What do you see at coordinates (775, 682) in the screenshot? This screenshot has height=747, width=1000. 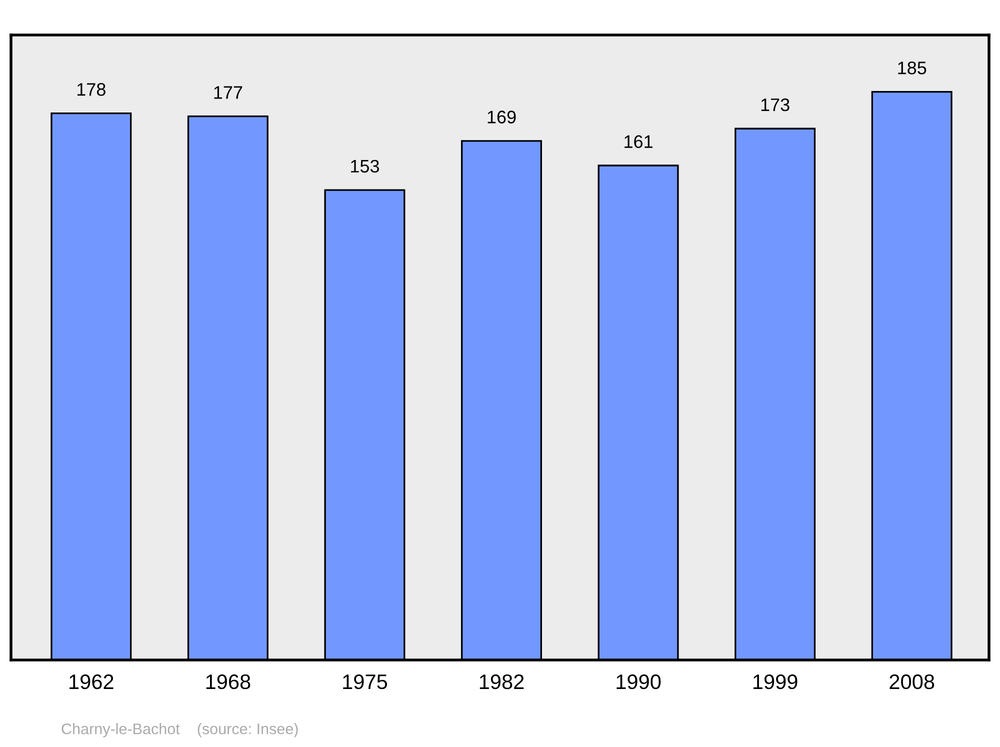 I see `x-tick-label: 1999` at bounding box center [775, 682].